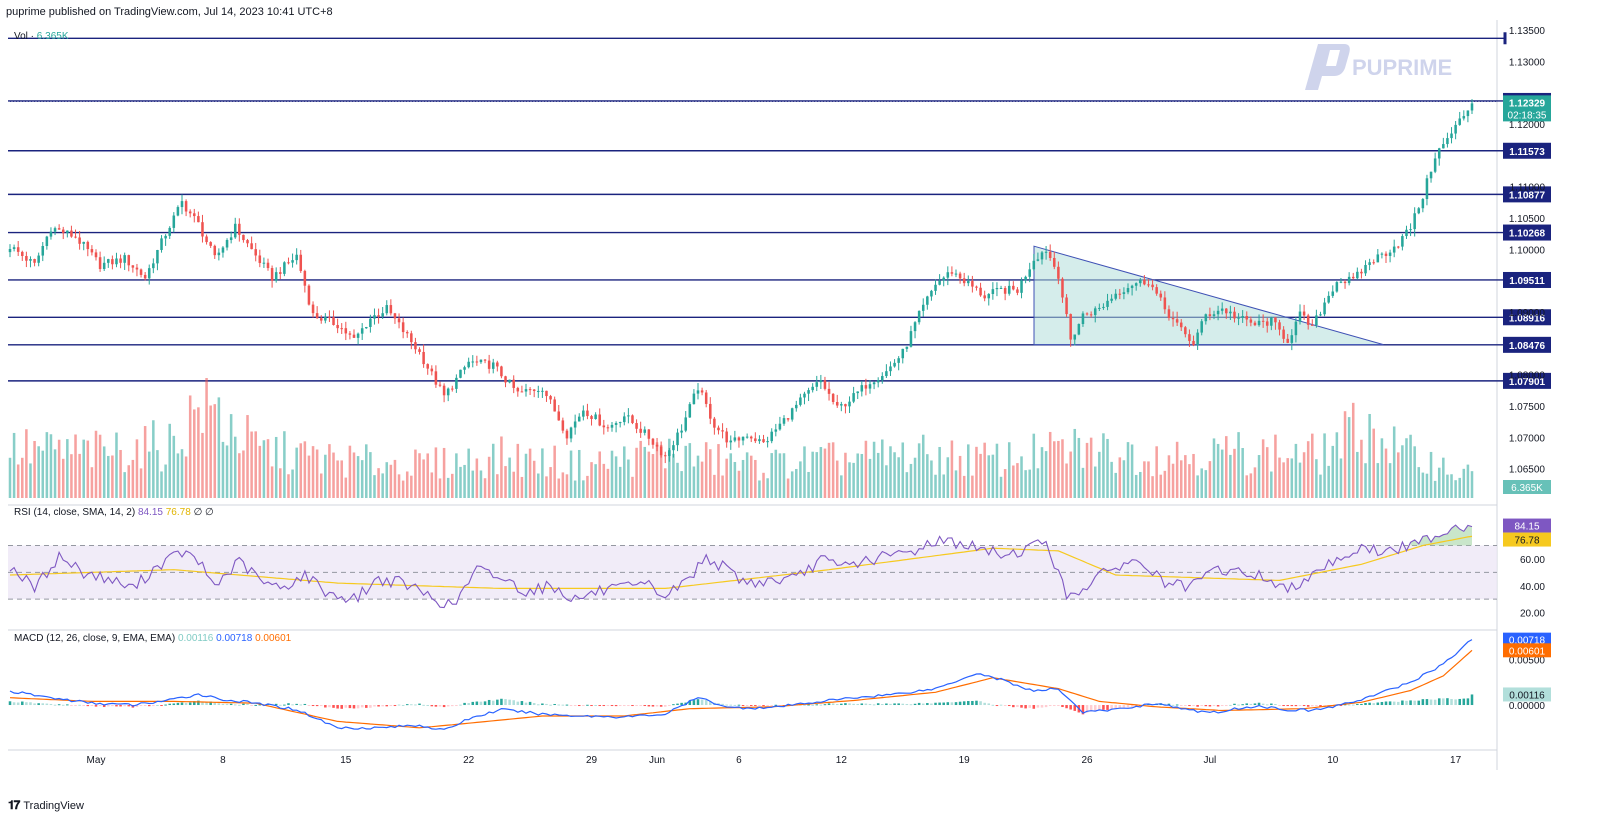 The height and width of the screenshot is (819, 1600). What do you see at coordinates (1527, 651) in the screenshot?
I see `macd-value-label: 0.00601` at bounding box center [1527, 651].